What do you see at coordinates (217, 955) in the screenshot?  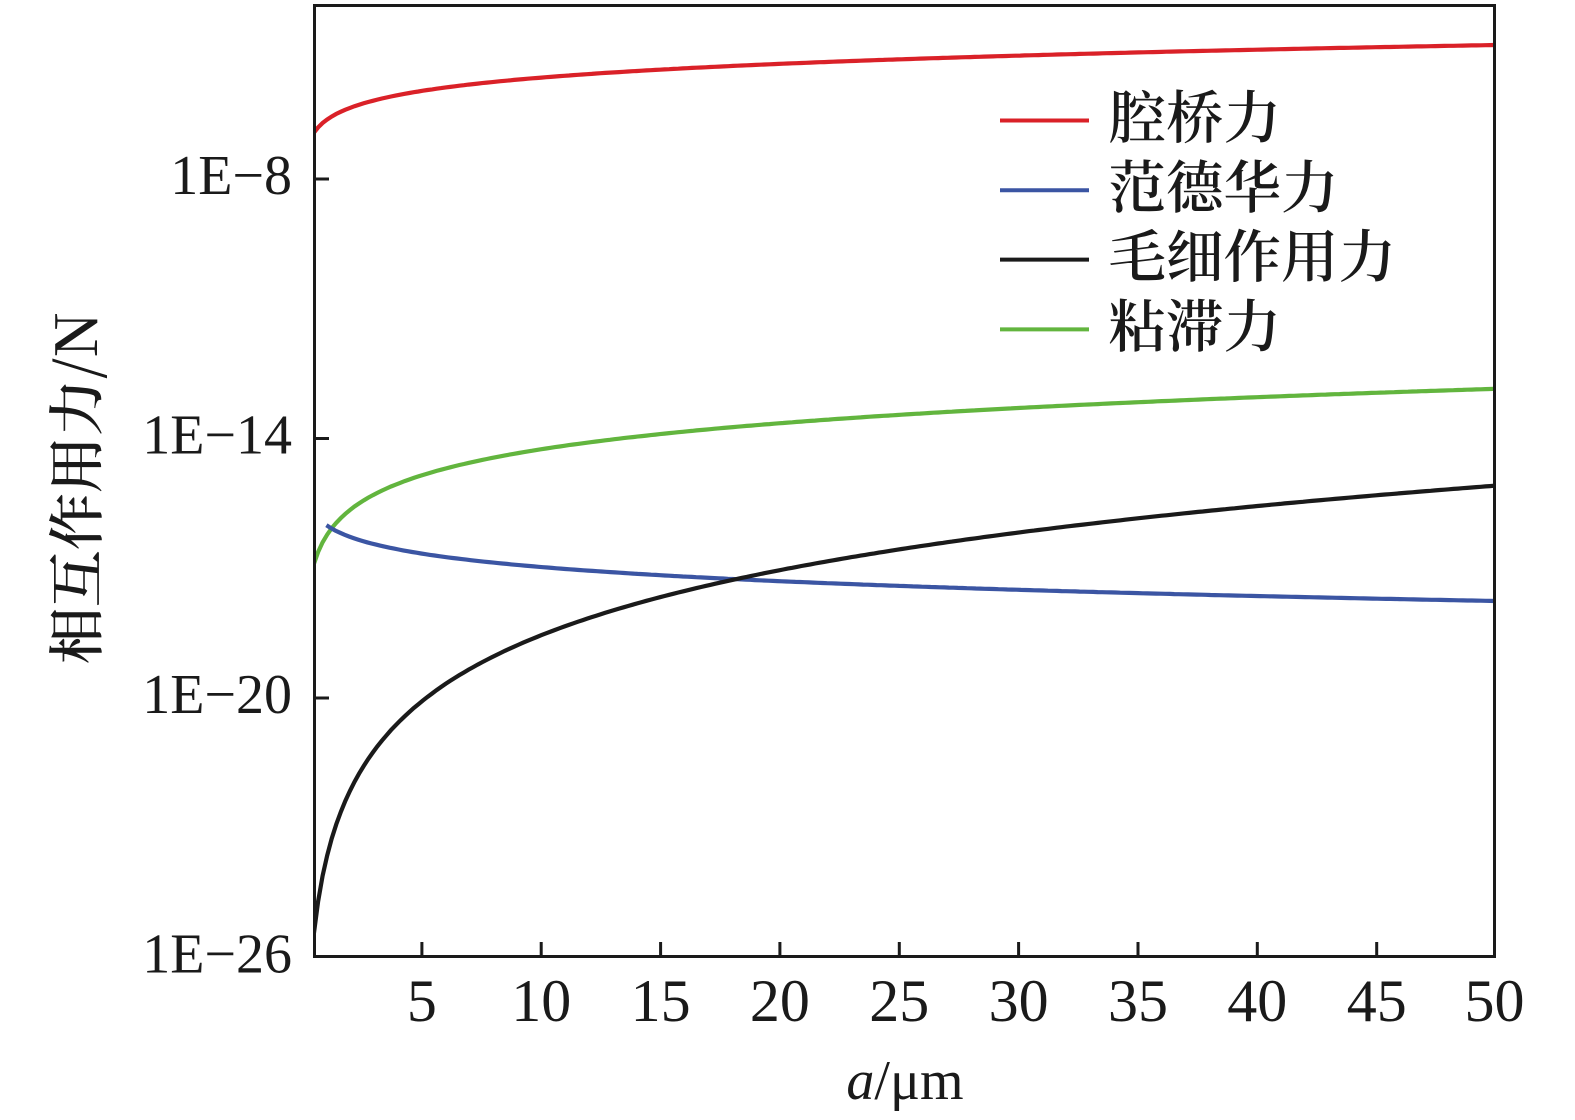 I see `svg-text: 1E−26` at bounding box center [217, 955].